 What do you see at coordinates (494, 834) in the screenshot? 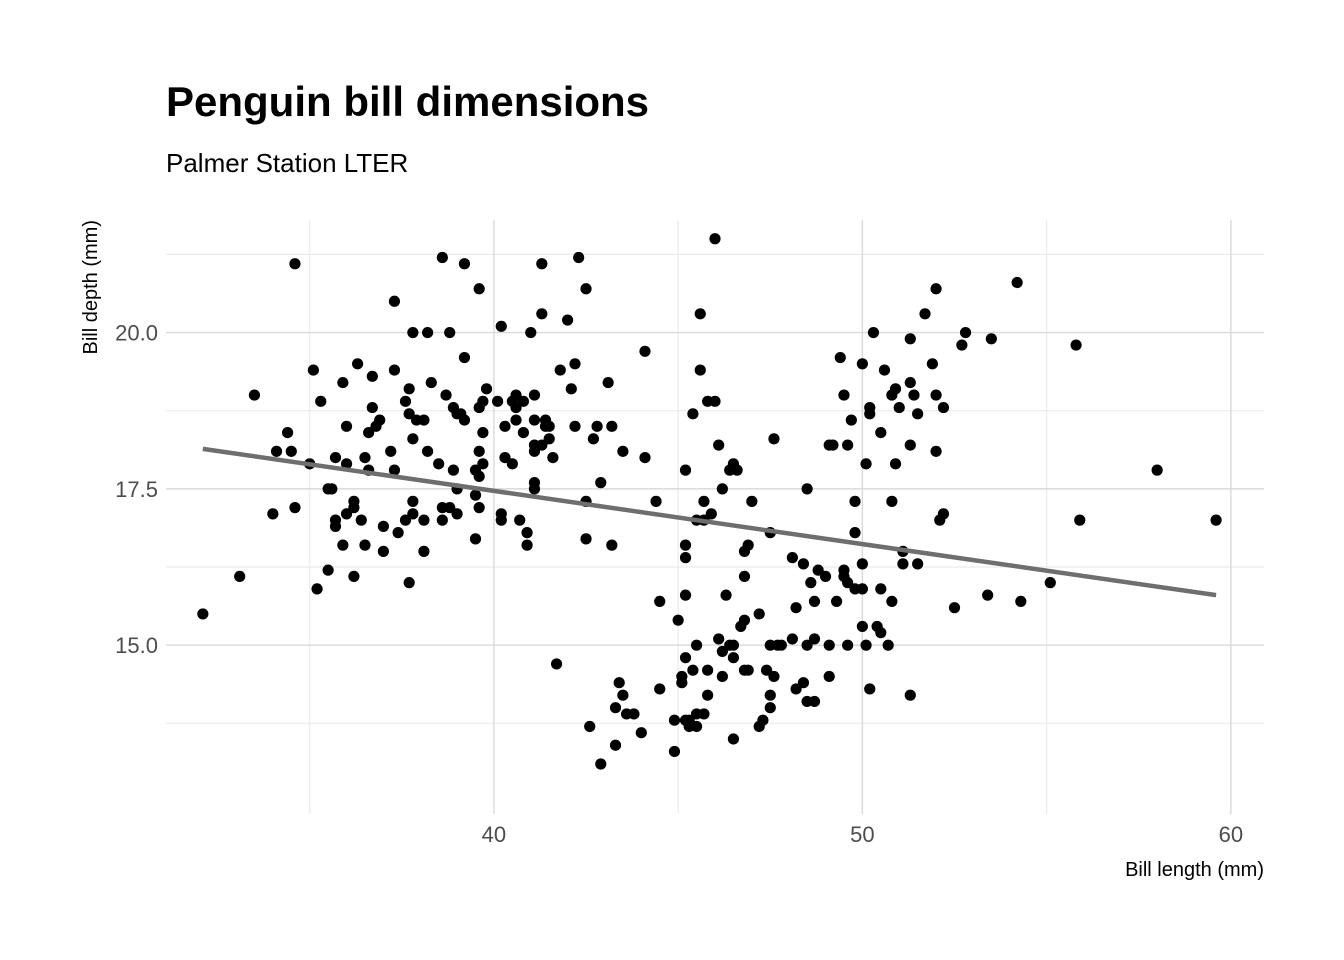
I see `x-tick-label: 40` at bounding box center [494, 834].